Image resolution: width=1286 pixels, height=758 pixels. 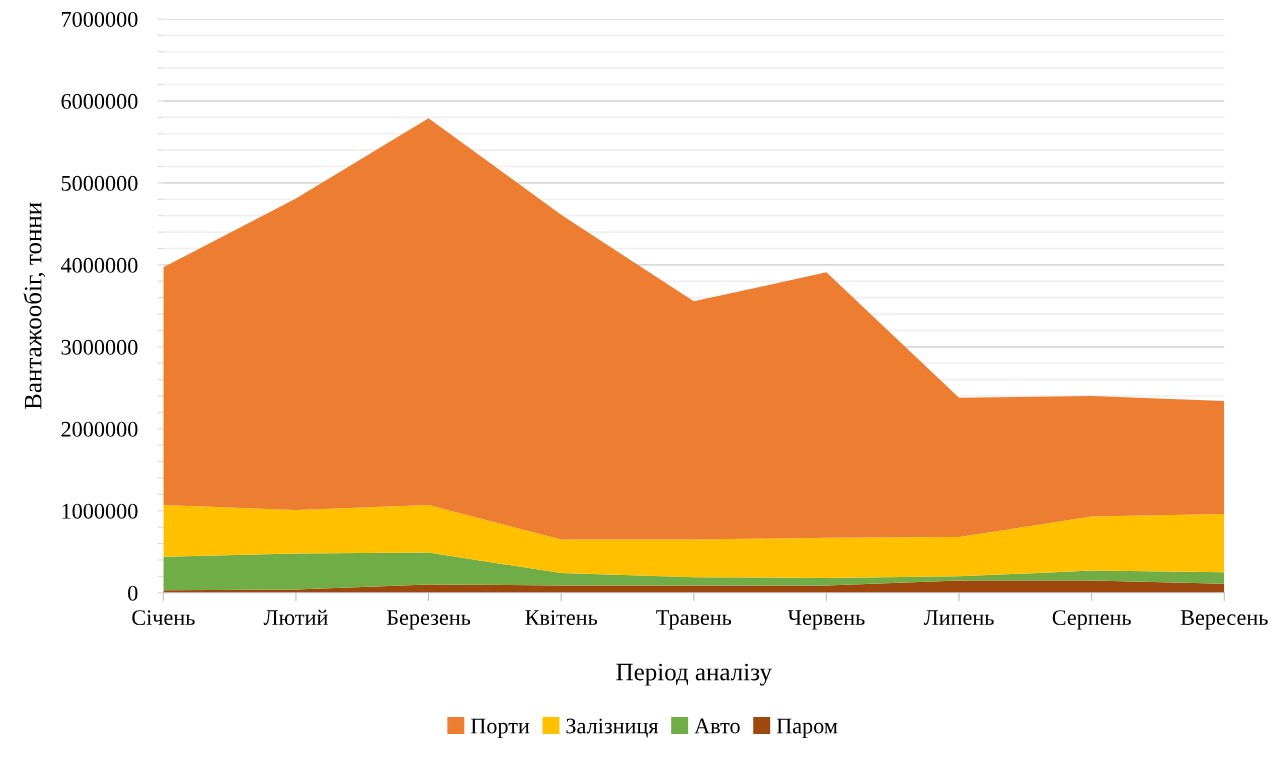 I want to click on y-tick-label: 6000000, so click(x=99, y=101).